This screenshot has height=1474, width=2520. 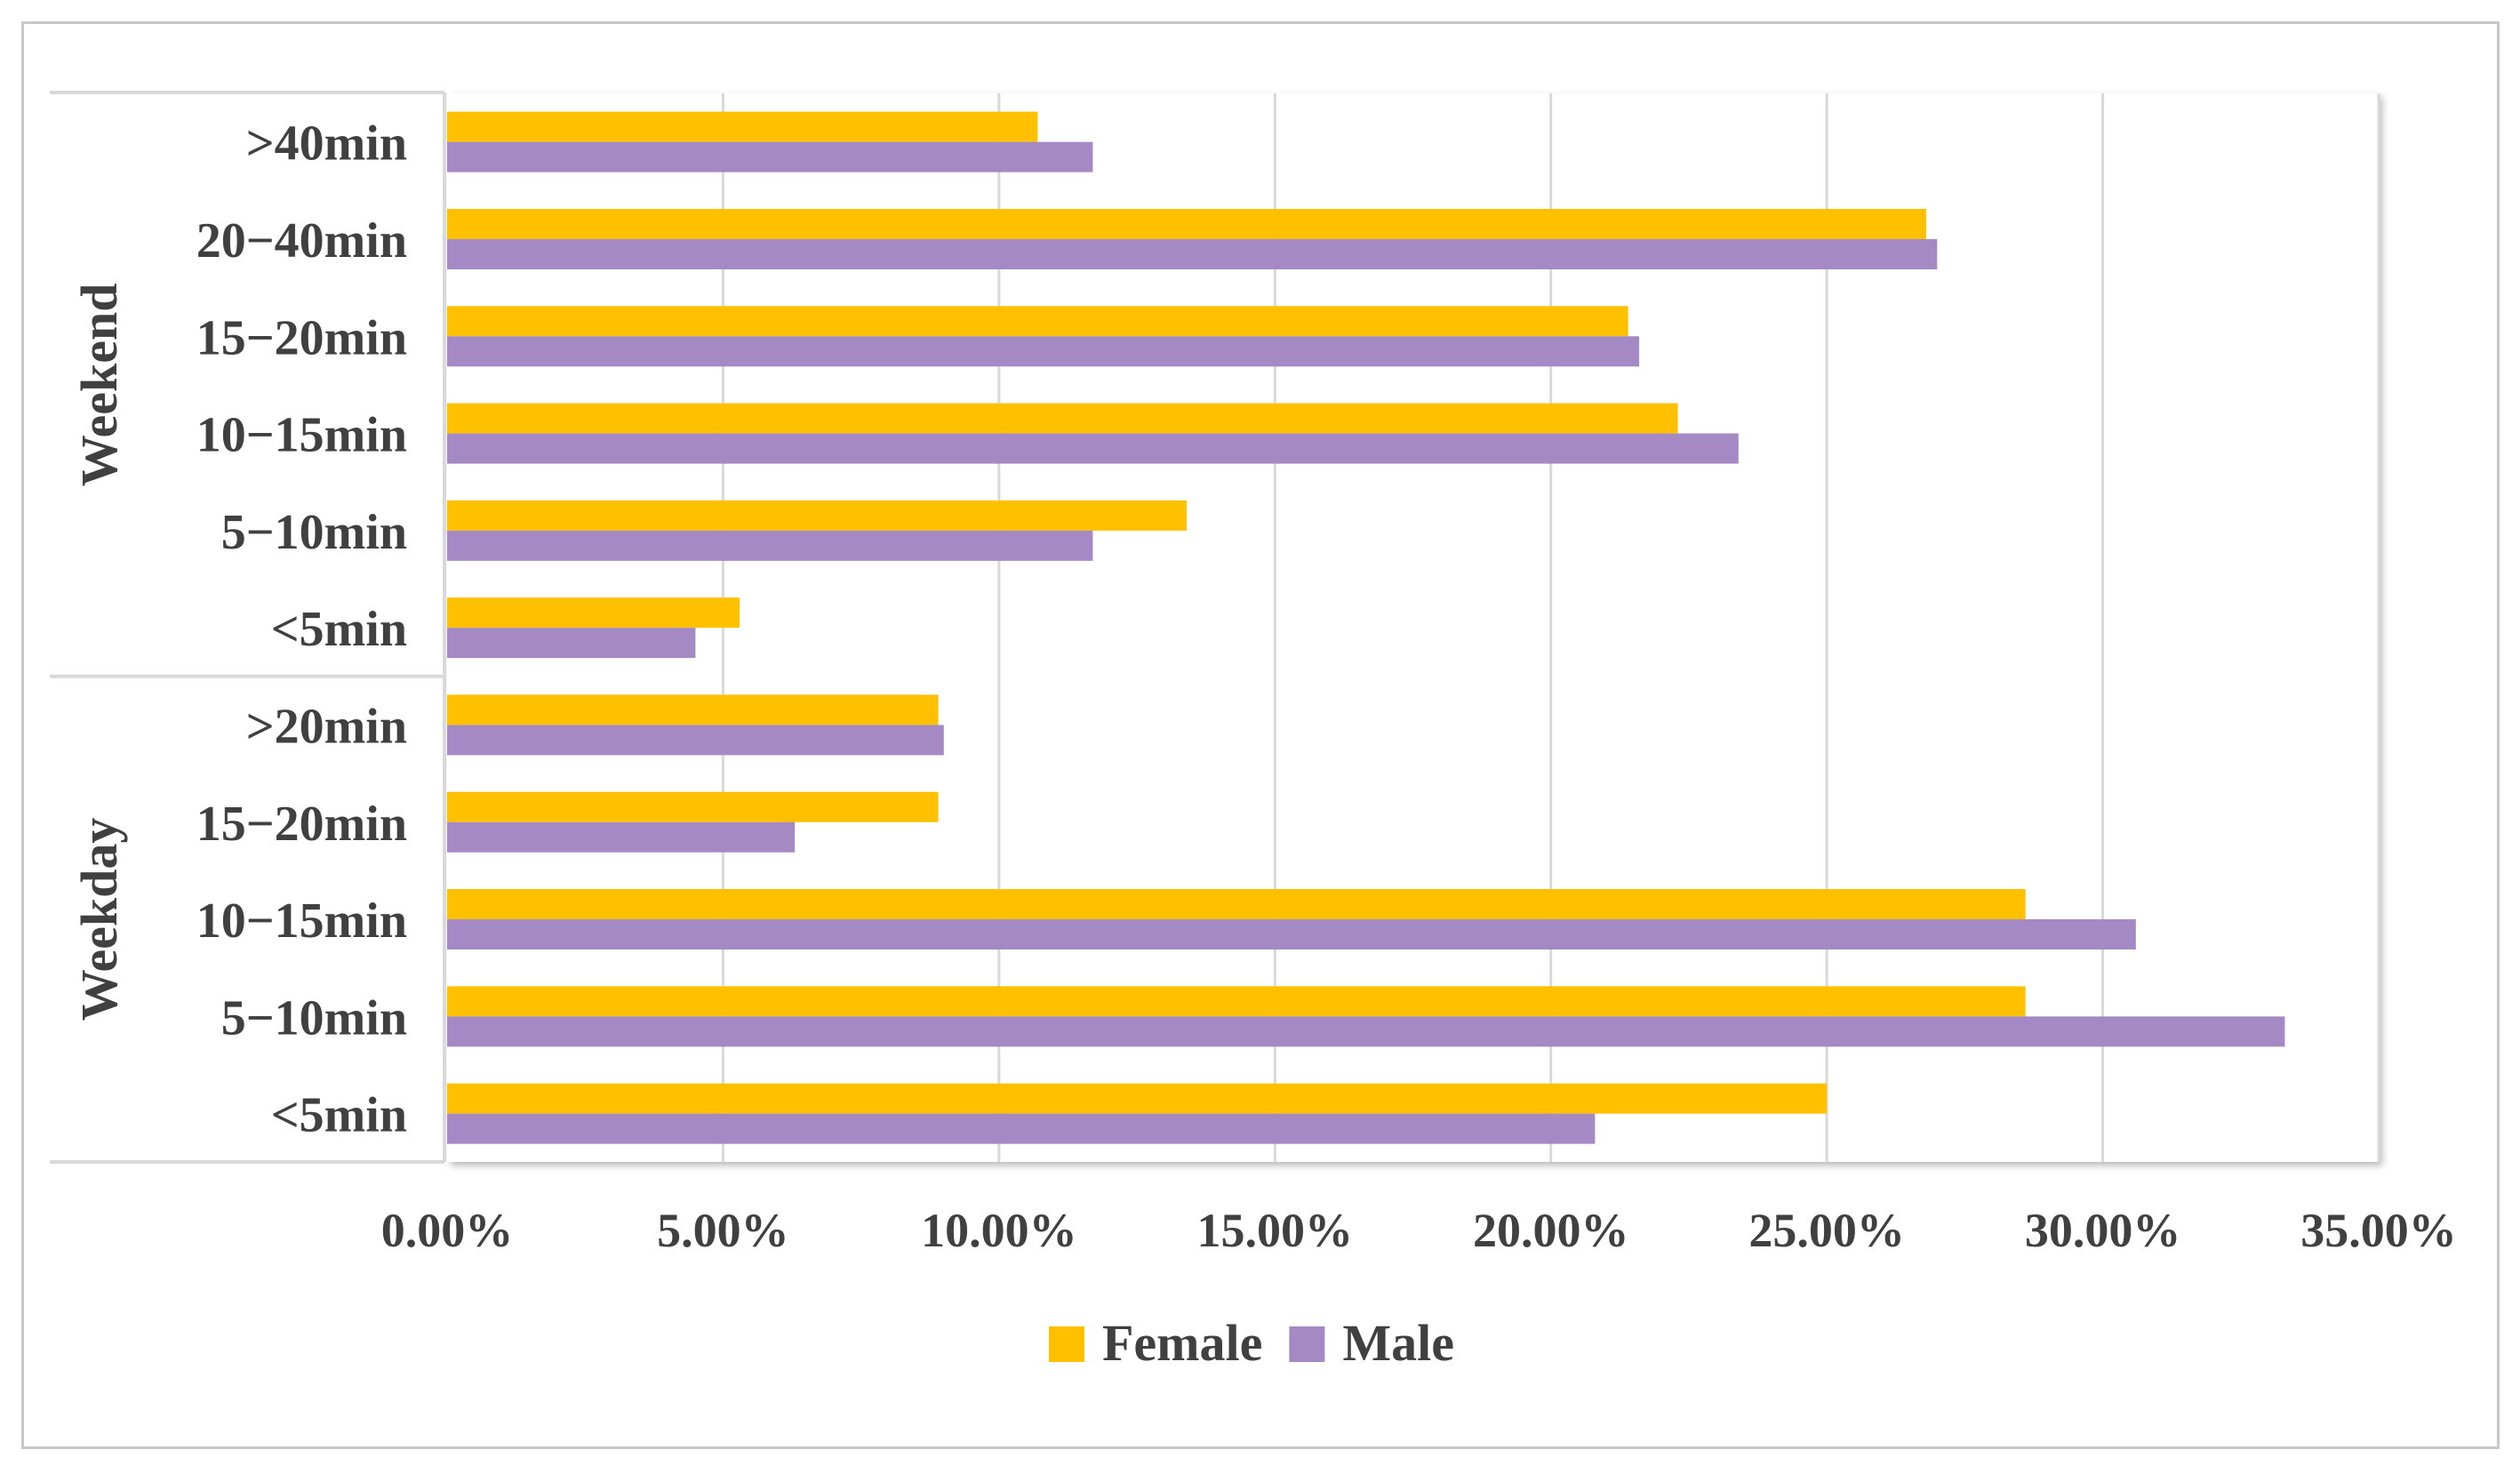 What do you see at coordinates (99, 385) in the screenshot?
I see `group-label-weekend: Weekend` at bounding box center [99, 385].